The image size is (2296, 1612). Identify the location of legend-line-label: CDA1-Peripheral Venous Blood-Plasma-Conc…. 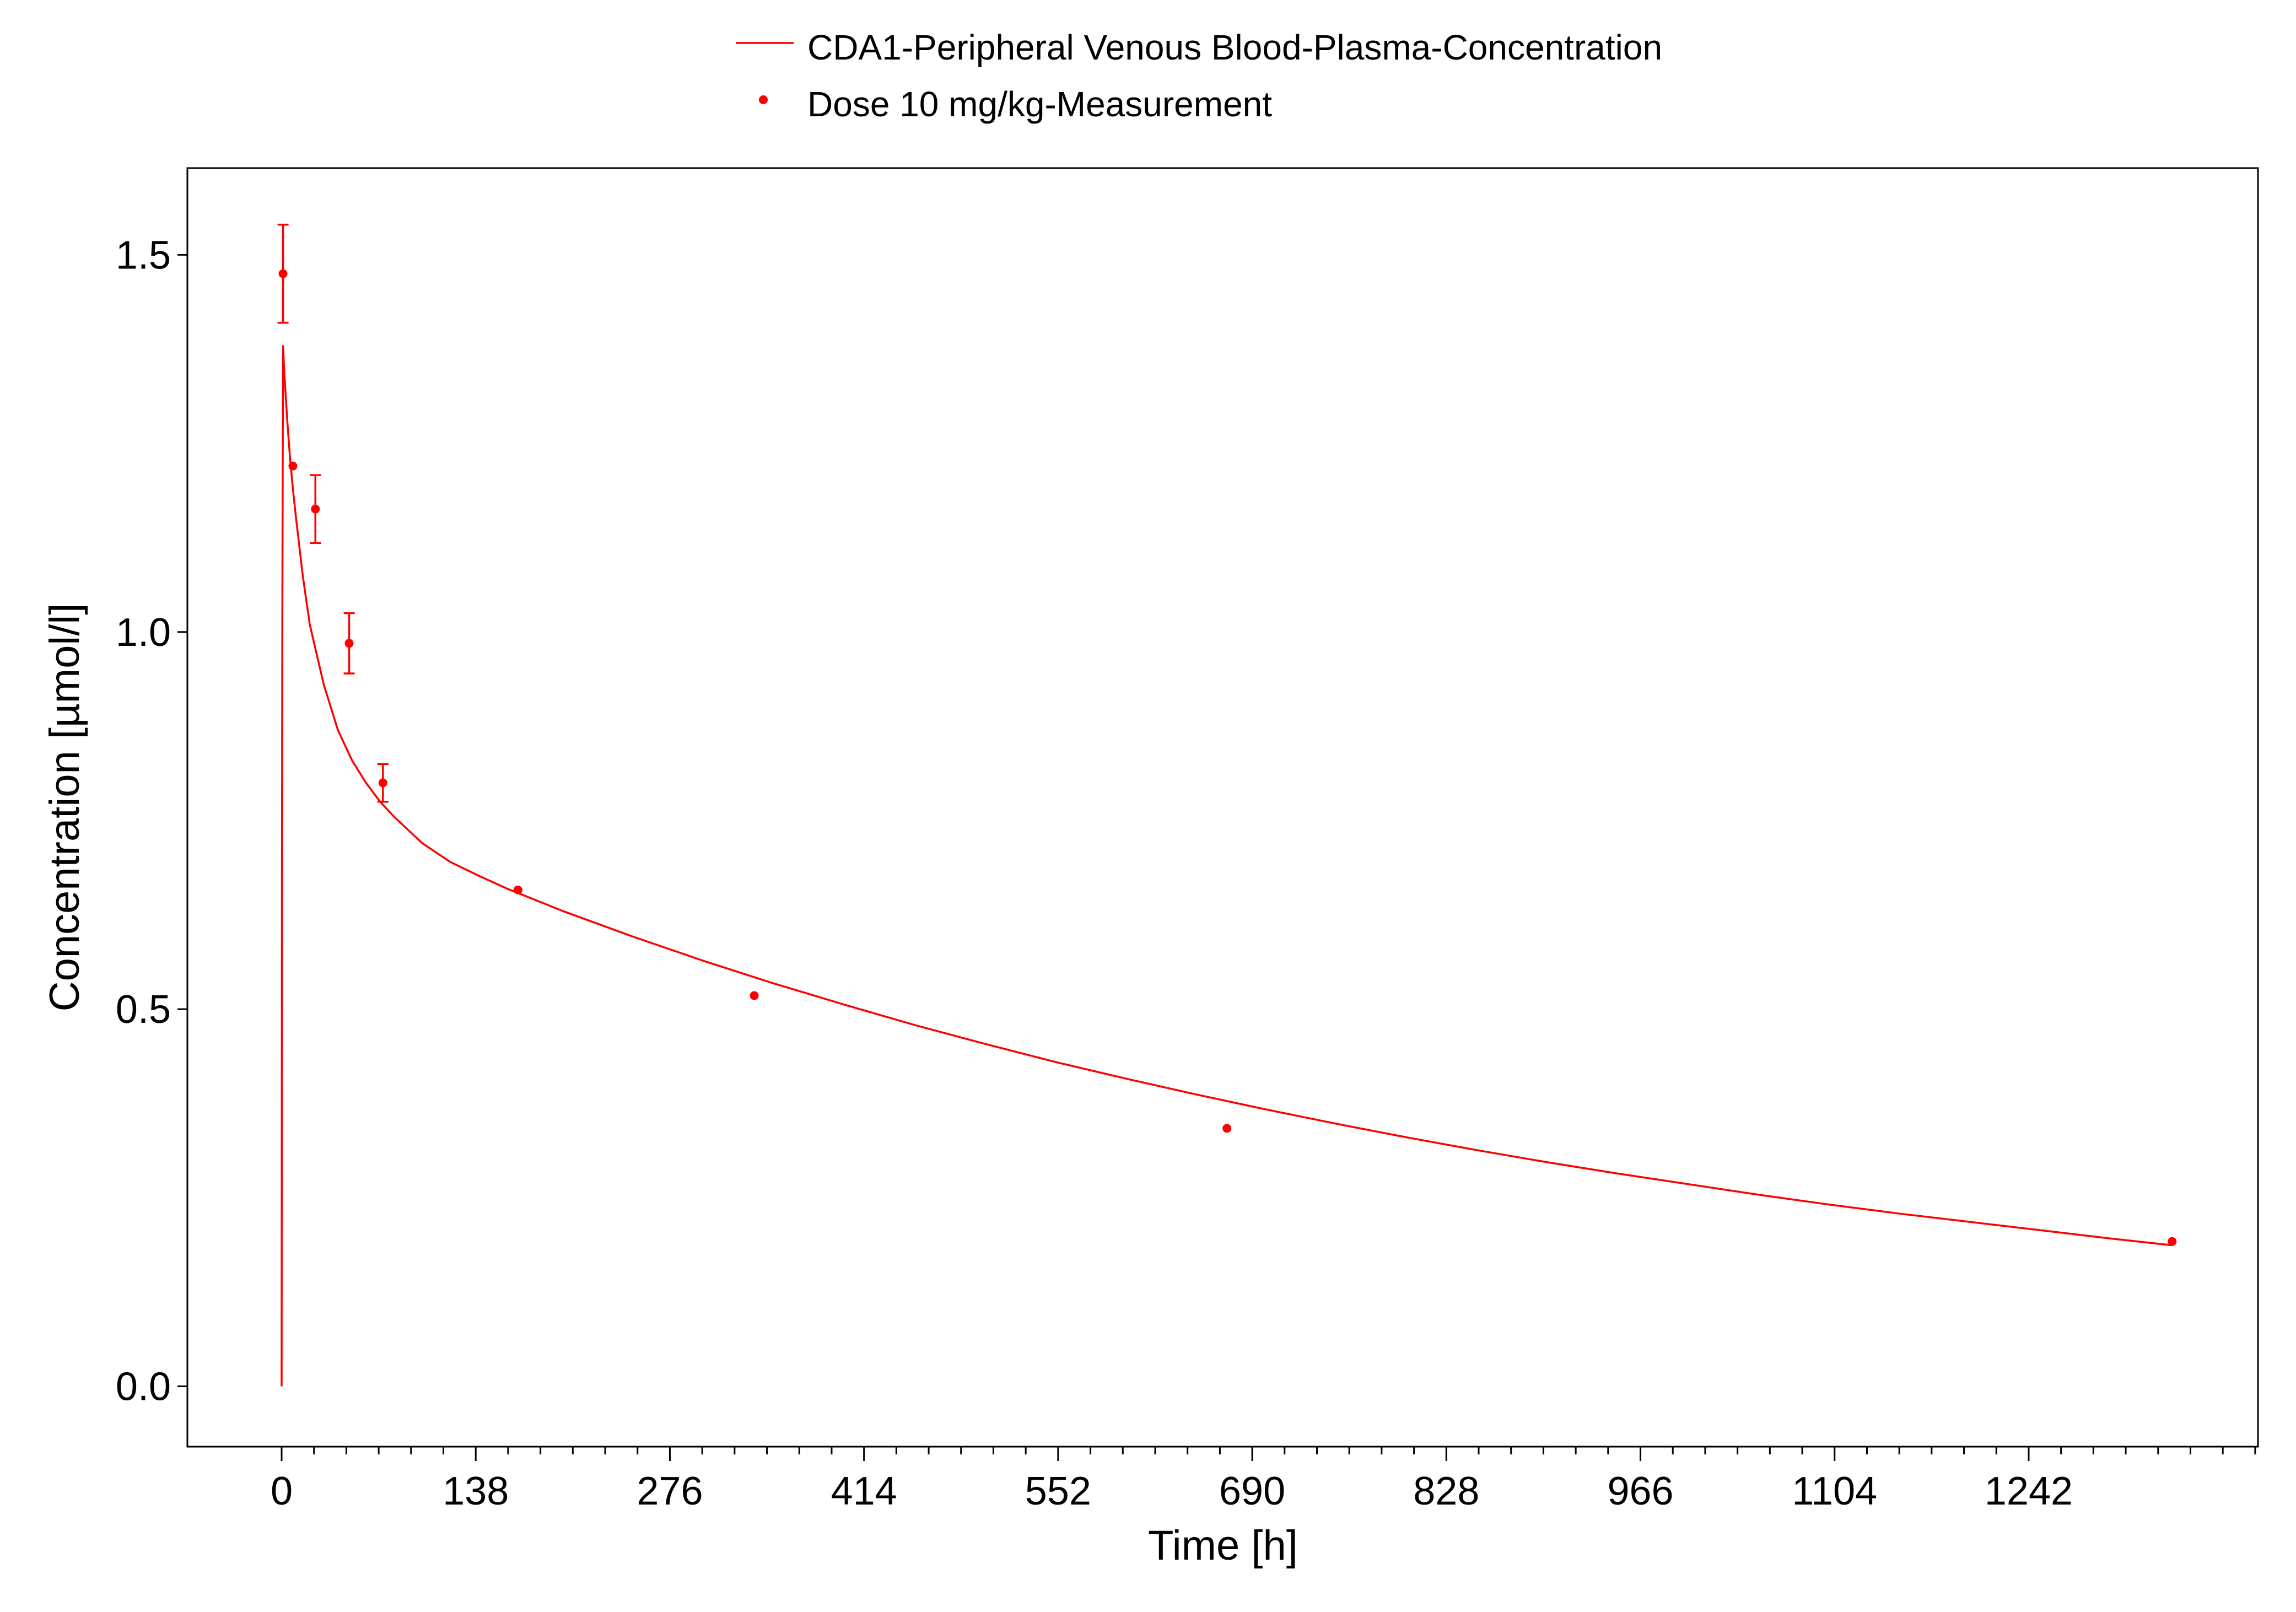
(1234, 47).